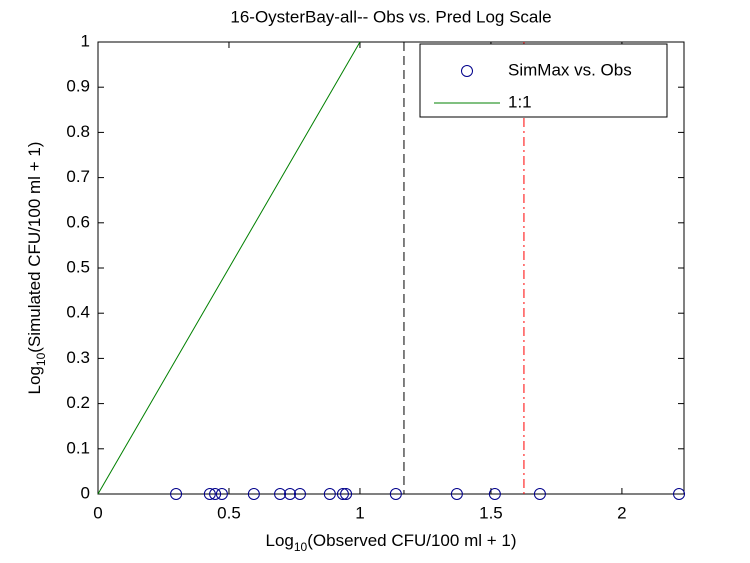 This screenshot has width=750, height=563. What do you see at coordinates (570, 69) in the screenshot?
I see `legend-label: SimMax vs. Obs` at bounding box center [570, 69].